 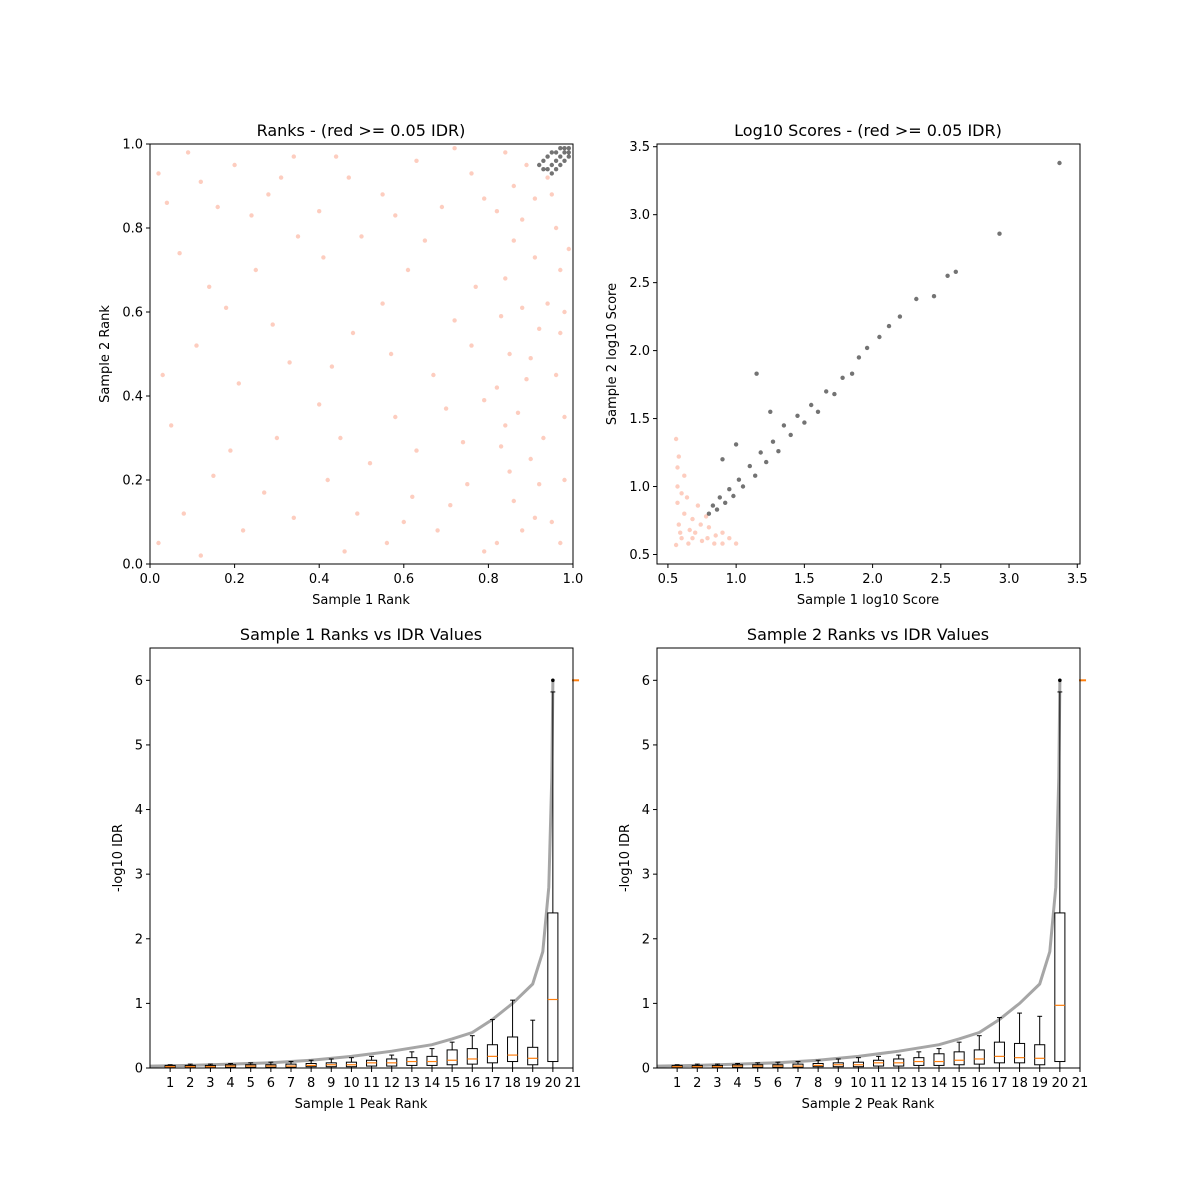 I want to click on x-tick-label: 3.5, so click(x=1077, y=579).